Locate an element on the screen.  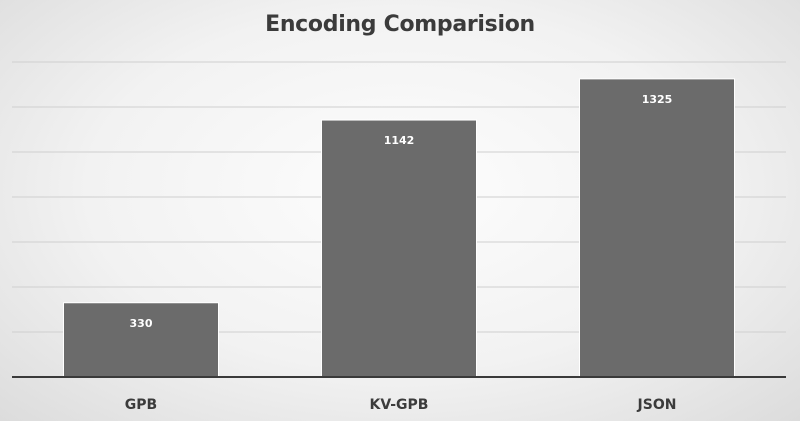
chart-title: Encoding Comparision is located at coordinates (400, 24).